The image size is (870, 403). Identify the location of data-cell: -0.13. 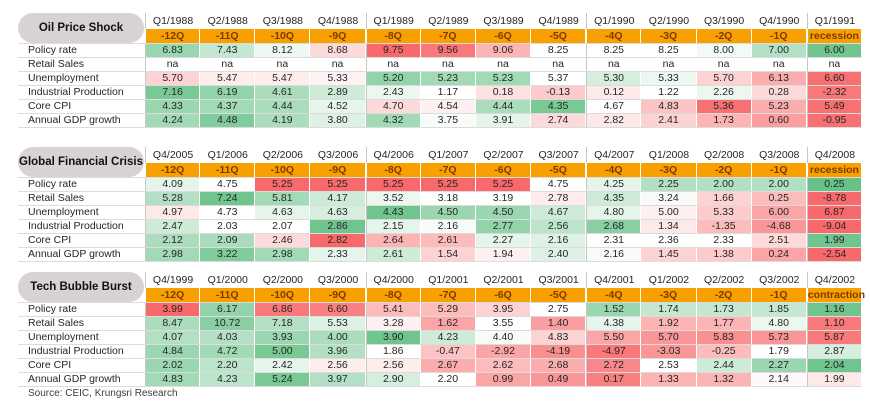
(559, 92).